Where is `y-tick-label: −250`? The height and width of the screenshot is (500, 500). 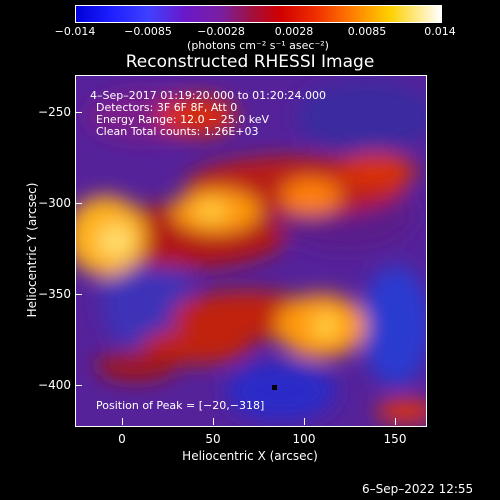 y-tick-label: −250 is located at coordinates (54, 112).